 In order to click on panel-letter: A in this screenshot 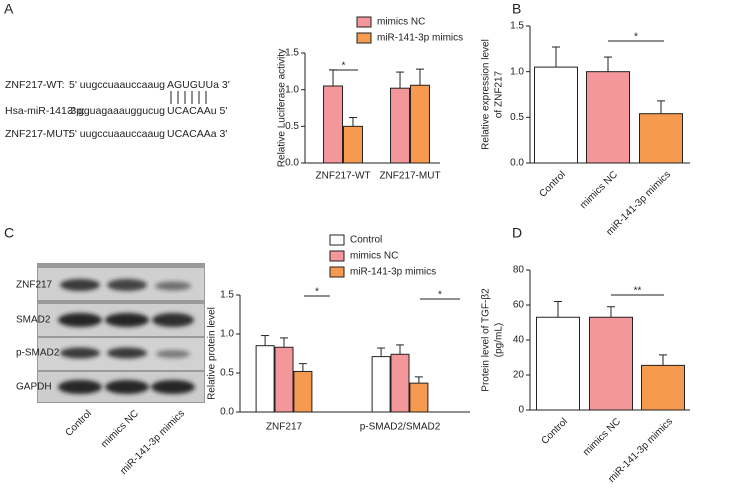, I will do `click(9, 9)`.